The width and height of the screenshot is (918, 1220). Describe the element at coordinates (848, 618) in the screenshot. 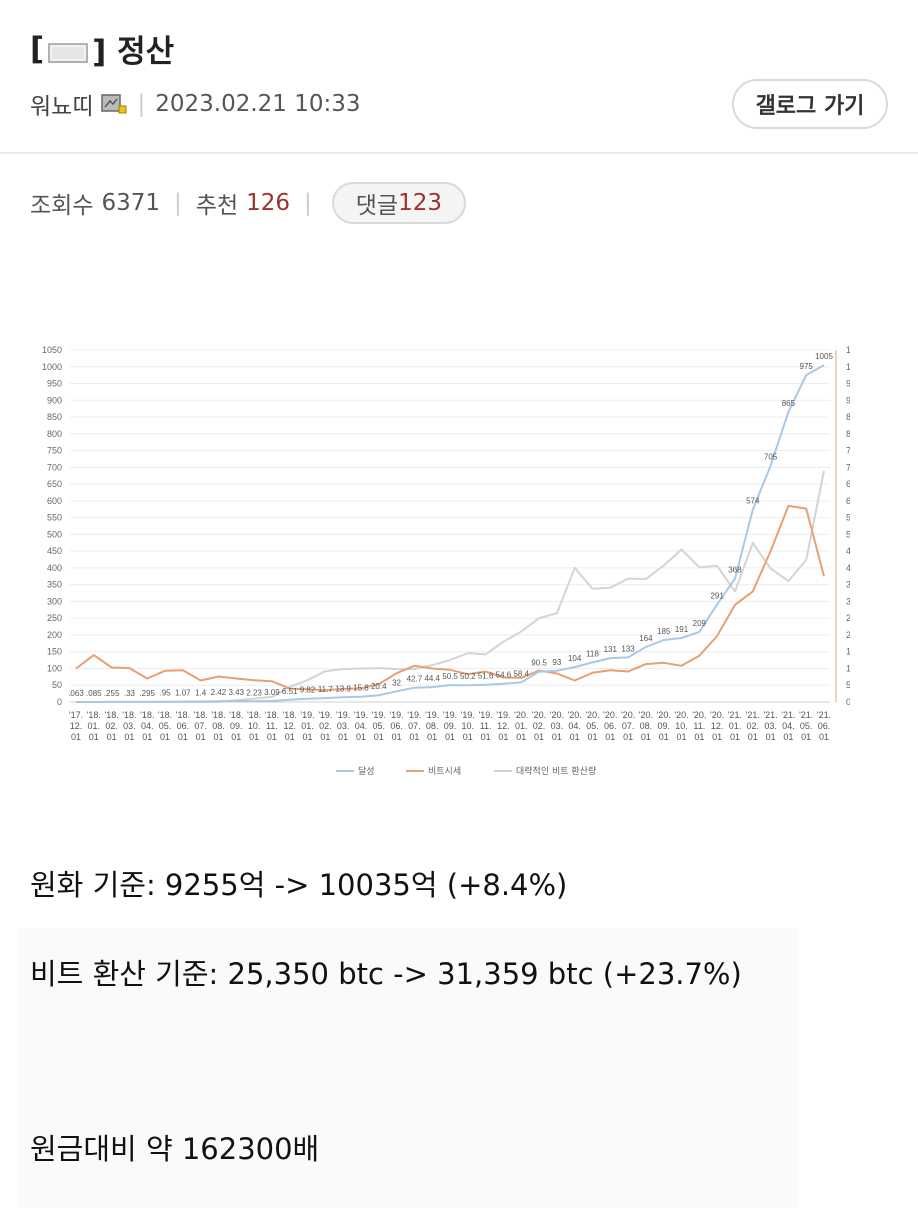

I see `y-right-tick-label: 25000` at that location.